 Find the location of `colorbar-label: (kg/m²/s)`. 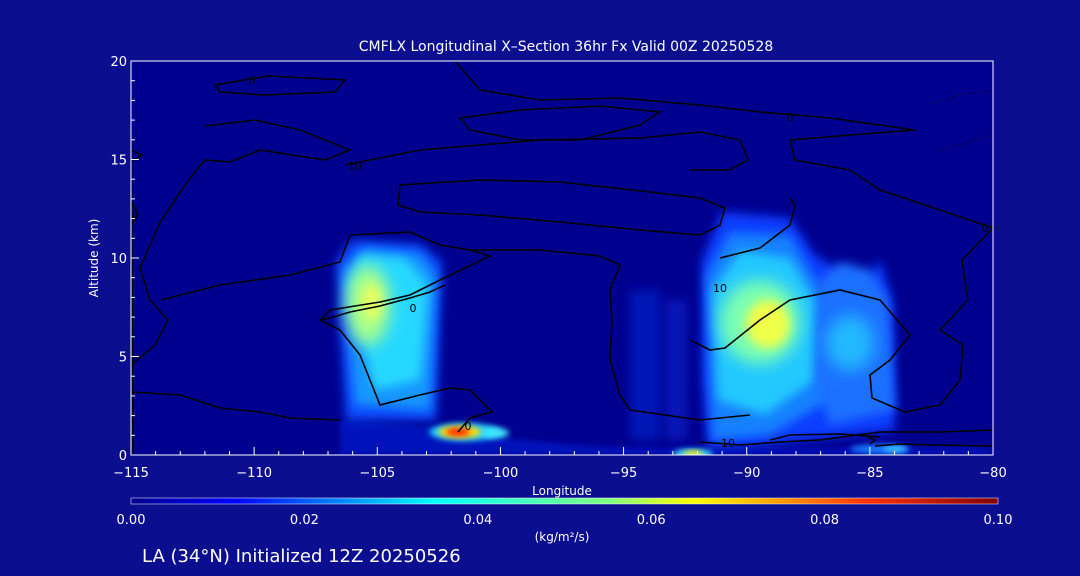

colorbar-label: (kg/m²/s) is located at coordinates (562, 537).